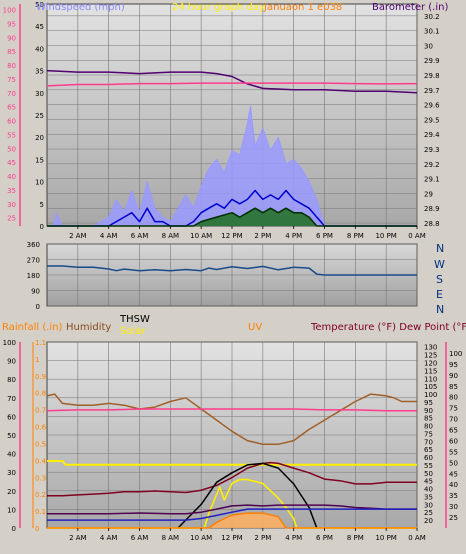  I want to click on x-tick-label: 2 AM, so click(78, 236).